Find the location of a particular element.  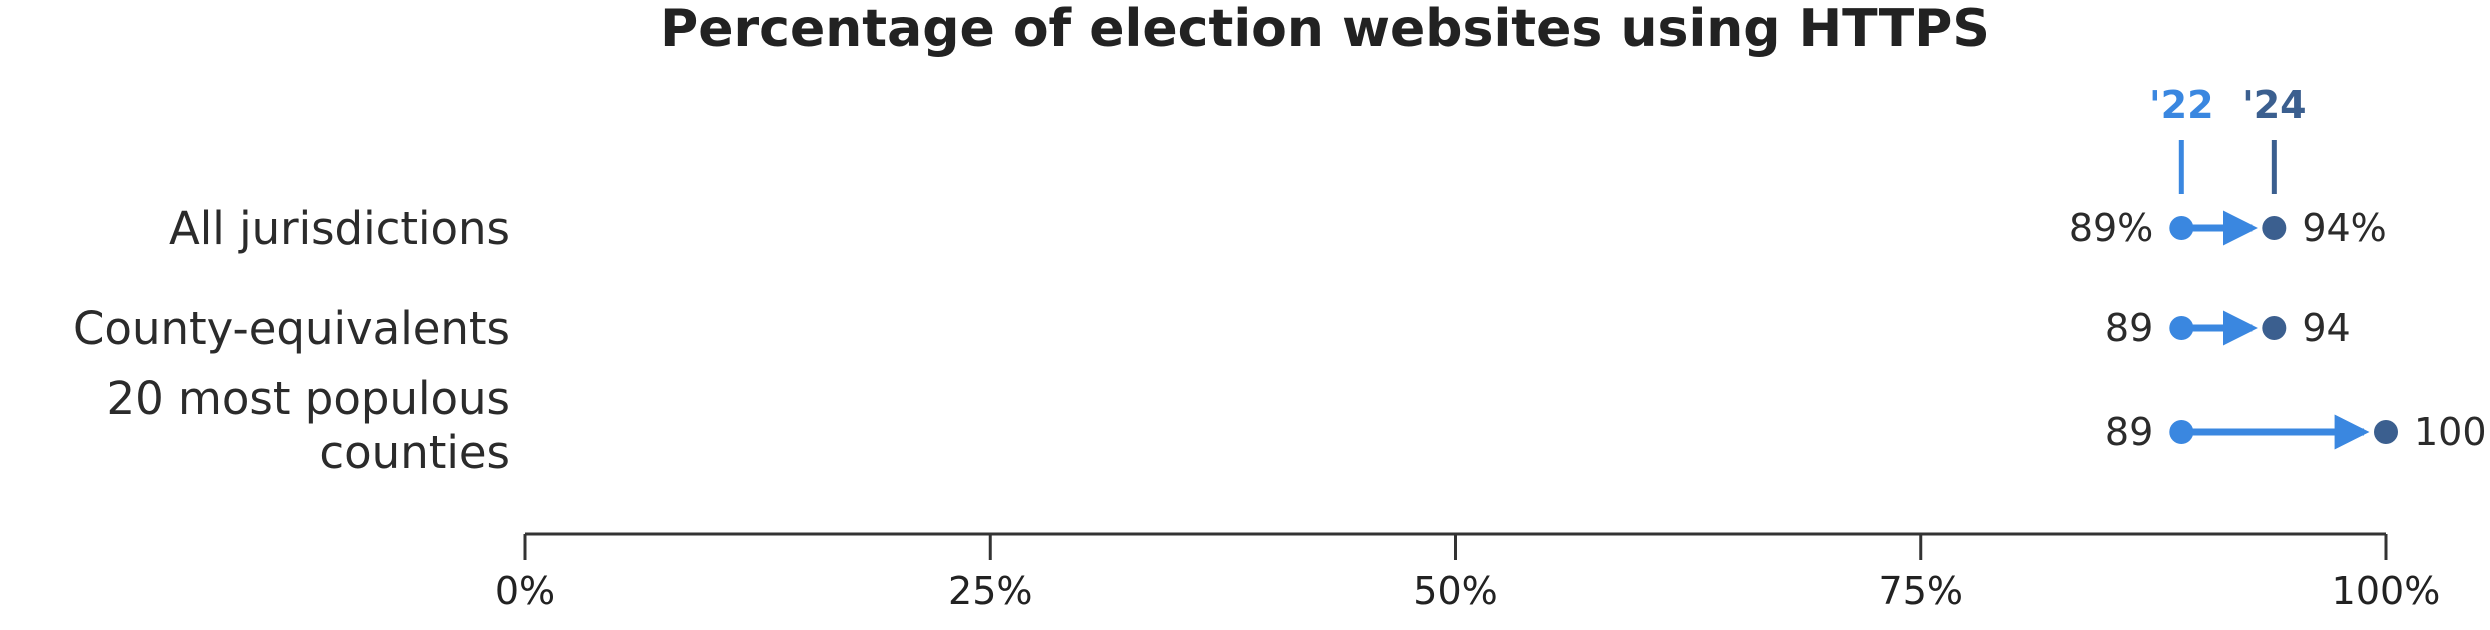

legend-label-2022: '22 is located at coordinates (2181, 105).